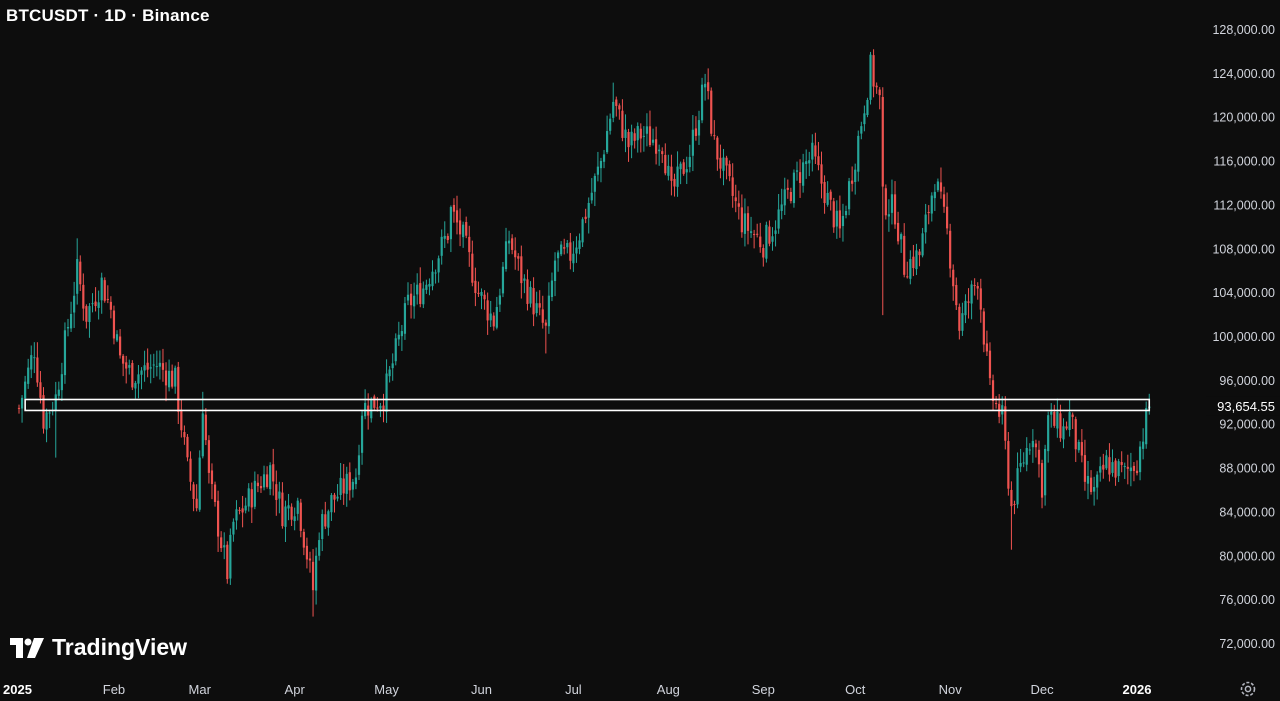 Image resolution: width=1280 pixels, height=701 pixels. I want to click on support-zone-layer, so click(587, 405).